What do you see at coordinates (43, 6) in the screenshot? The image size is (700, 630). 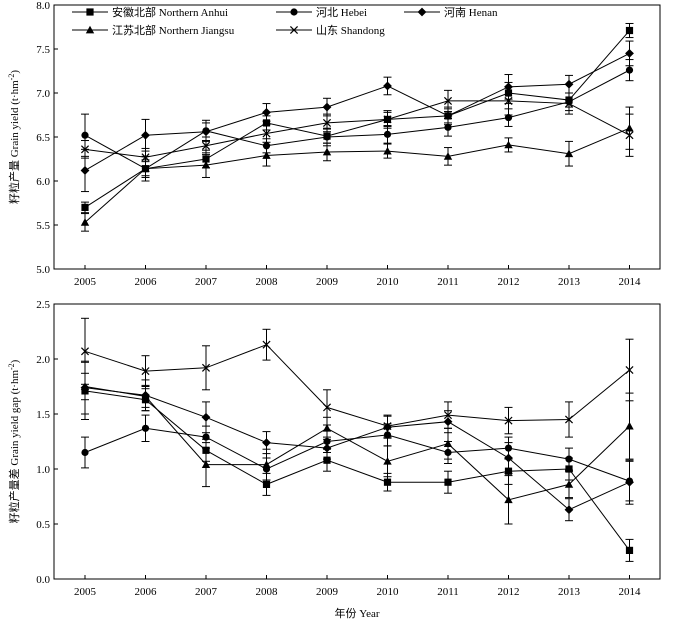 I see `y-tick-label: 8.0` at bounding box center [43, 6].